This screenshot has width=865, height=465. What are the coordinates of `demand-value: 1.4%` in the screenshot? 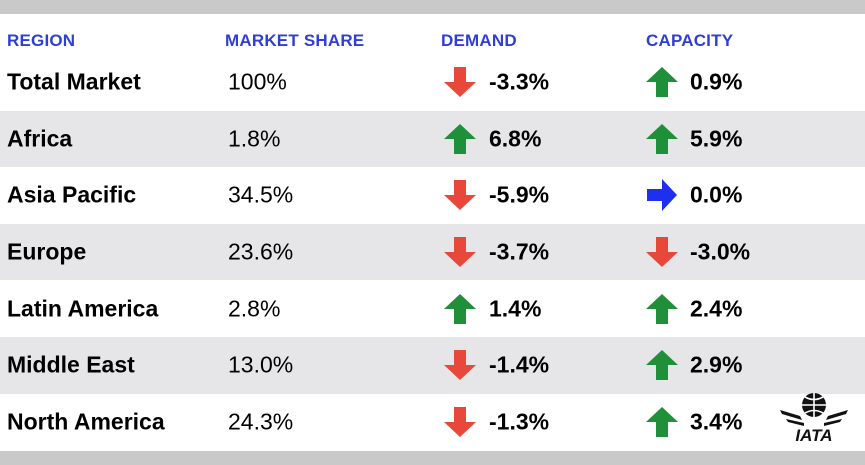 It's located at (515, 308).